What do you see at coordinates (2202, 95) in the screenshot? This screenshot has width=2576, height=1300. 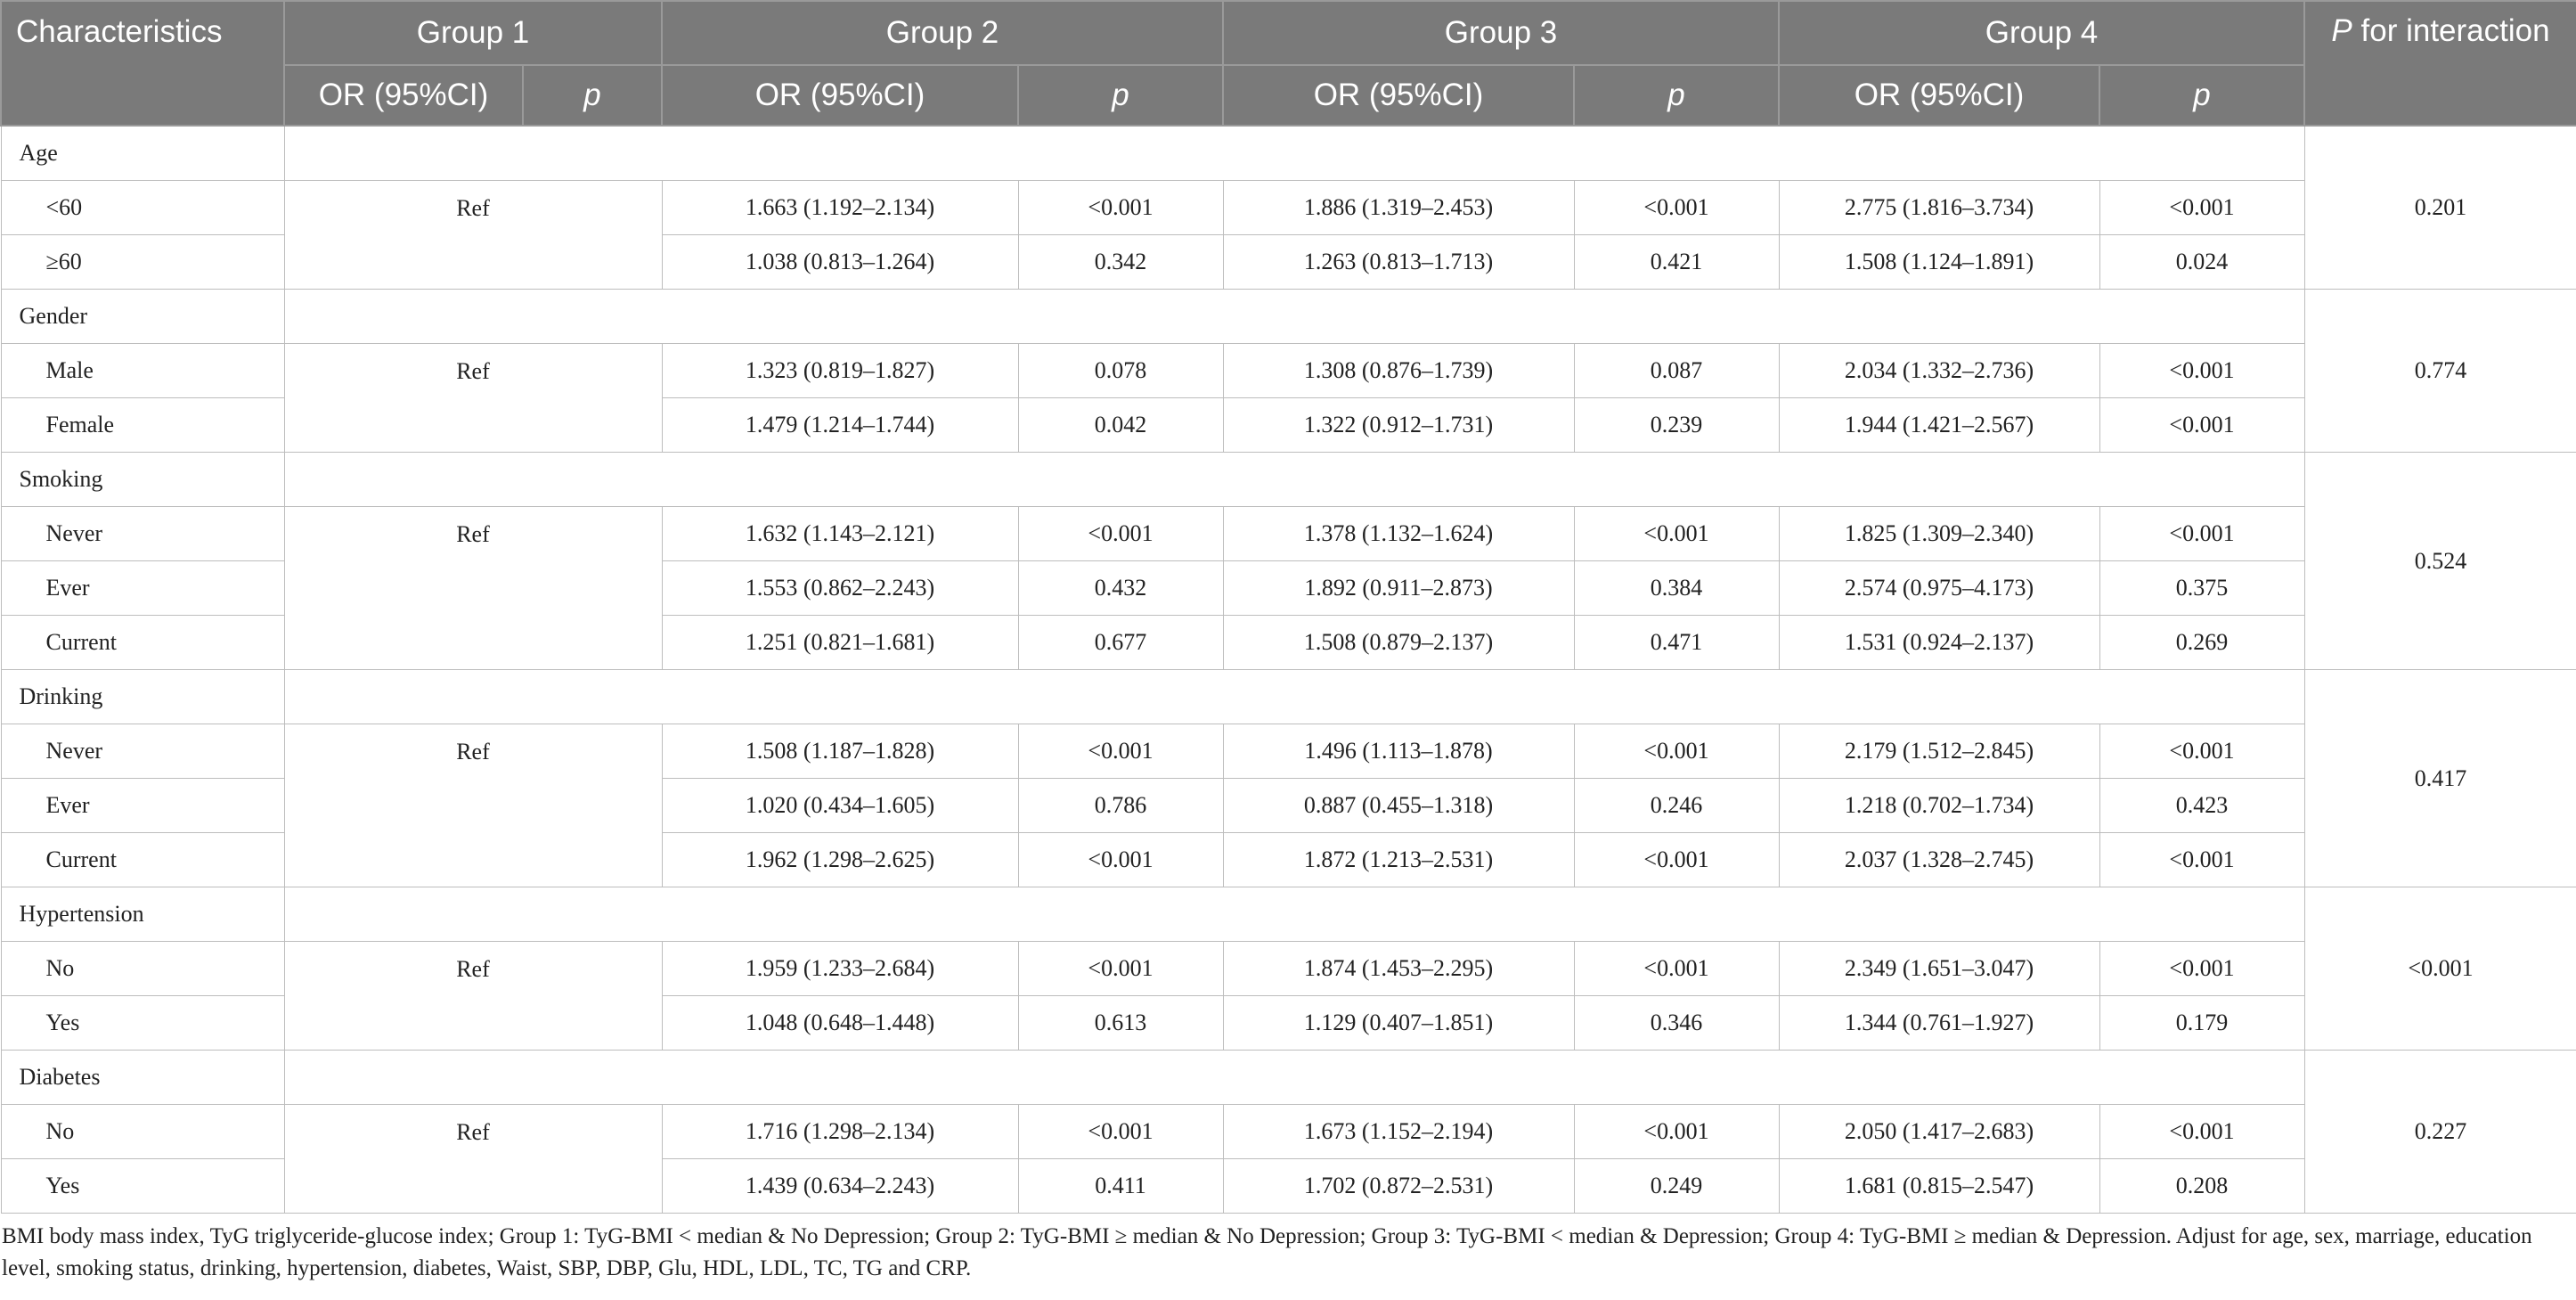 I see `group-4-p-header: p` at bounding box center [2202, 95].